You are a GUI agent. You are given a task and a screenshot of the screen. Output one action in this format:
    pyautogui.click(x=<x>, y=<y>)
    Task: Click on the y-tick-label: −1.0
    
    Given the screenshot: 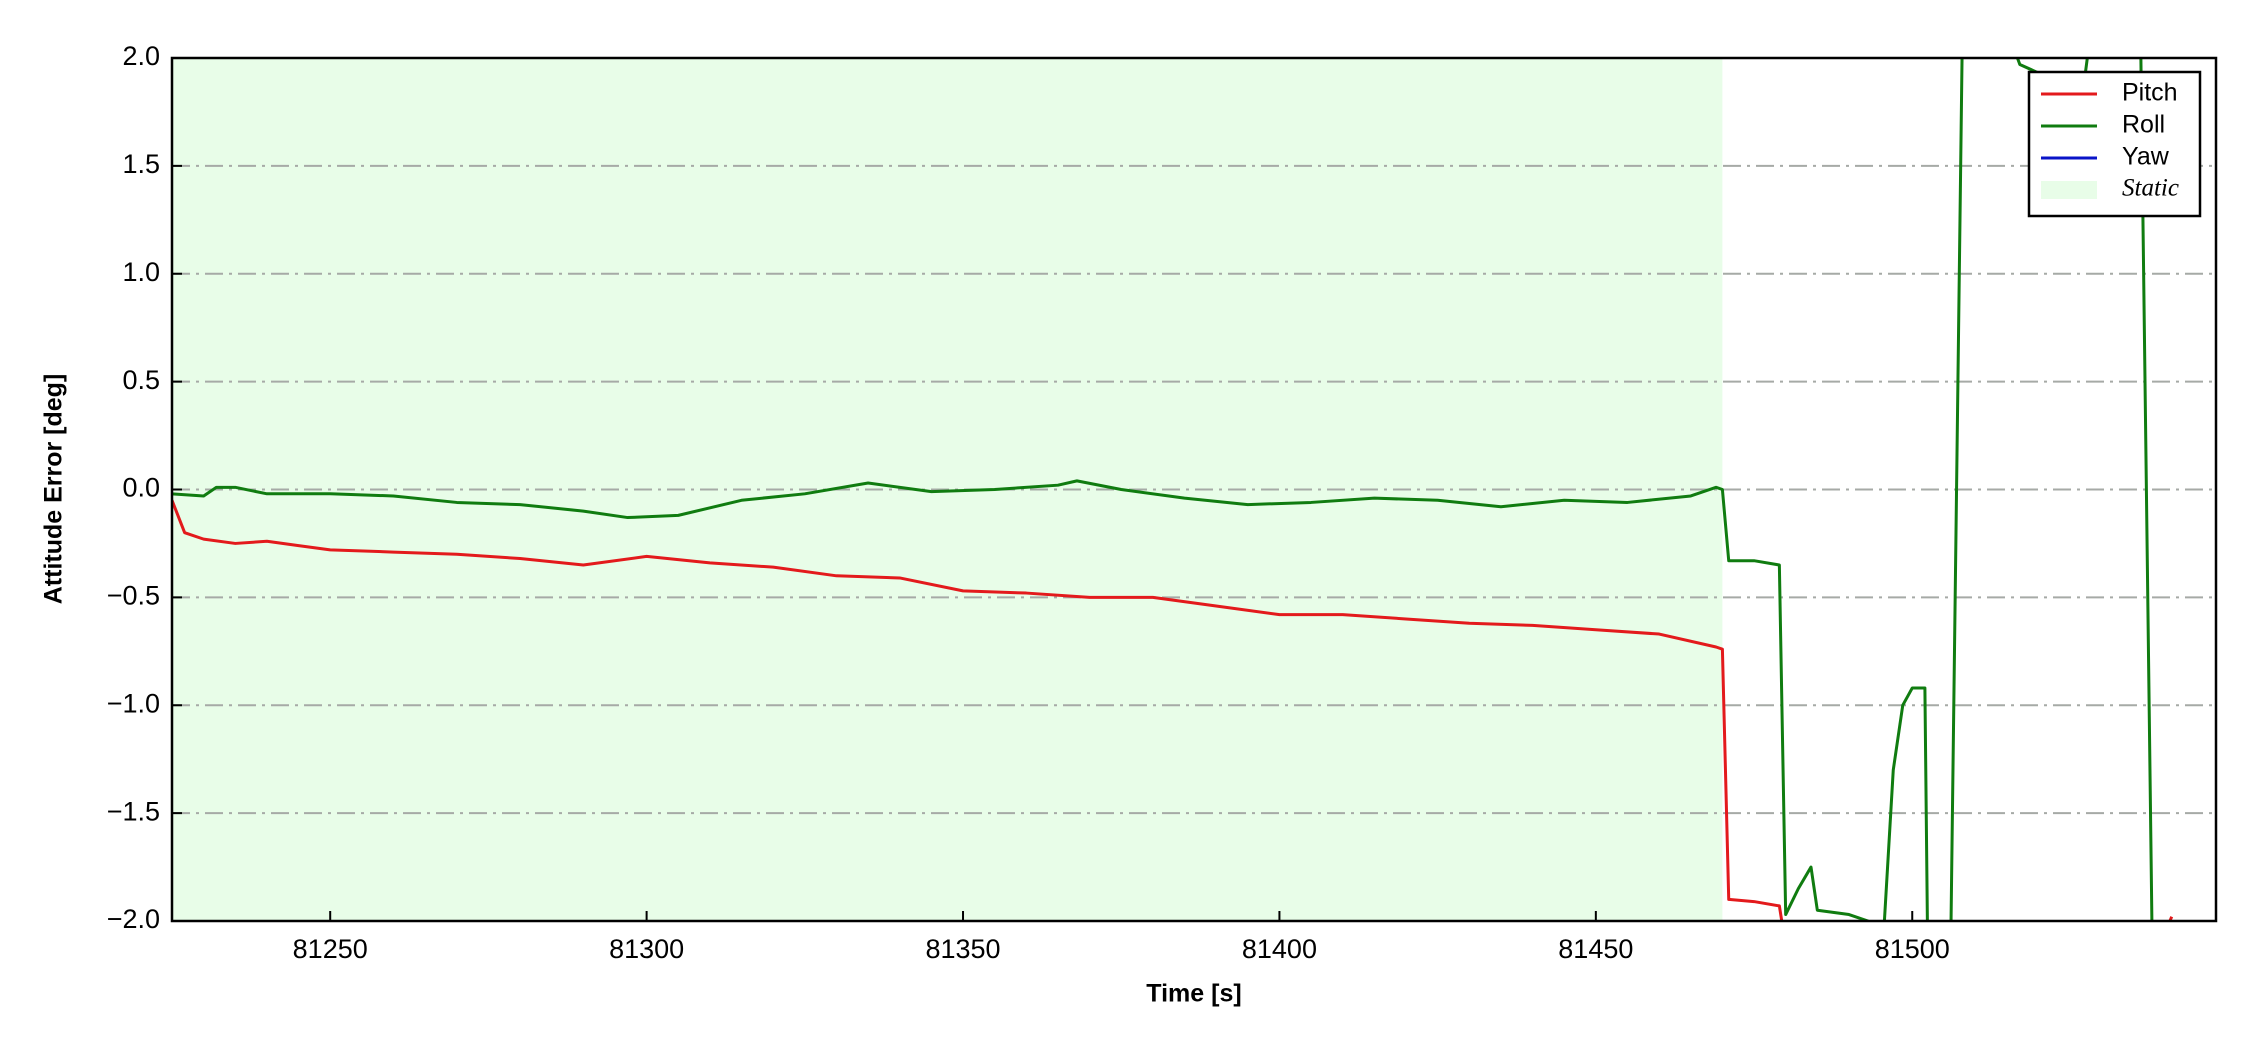 What is the action you would take?
    pyautogui.click(x=133, y=703)
    